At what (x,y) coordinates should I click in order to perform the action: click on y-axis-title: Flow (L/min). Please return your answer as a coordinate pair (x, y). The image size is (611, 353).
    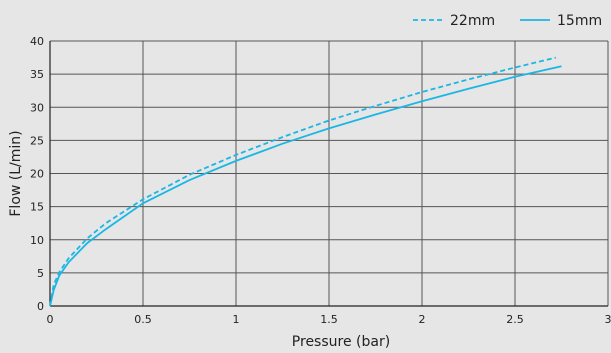
    Looking at the image, I should click on (16, 173).